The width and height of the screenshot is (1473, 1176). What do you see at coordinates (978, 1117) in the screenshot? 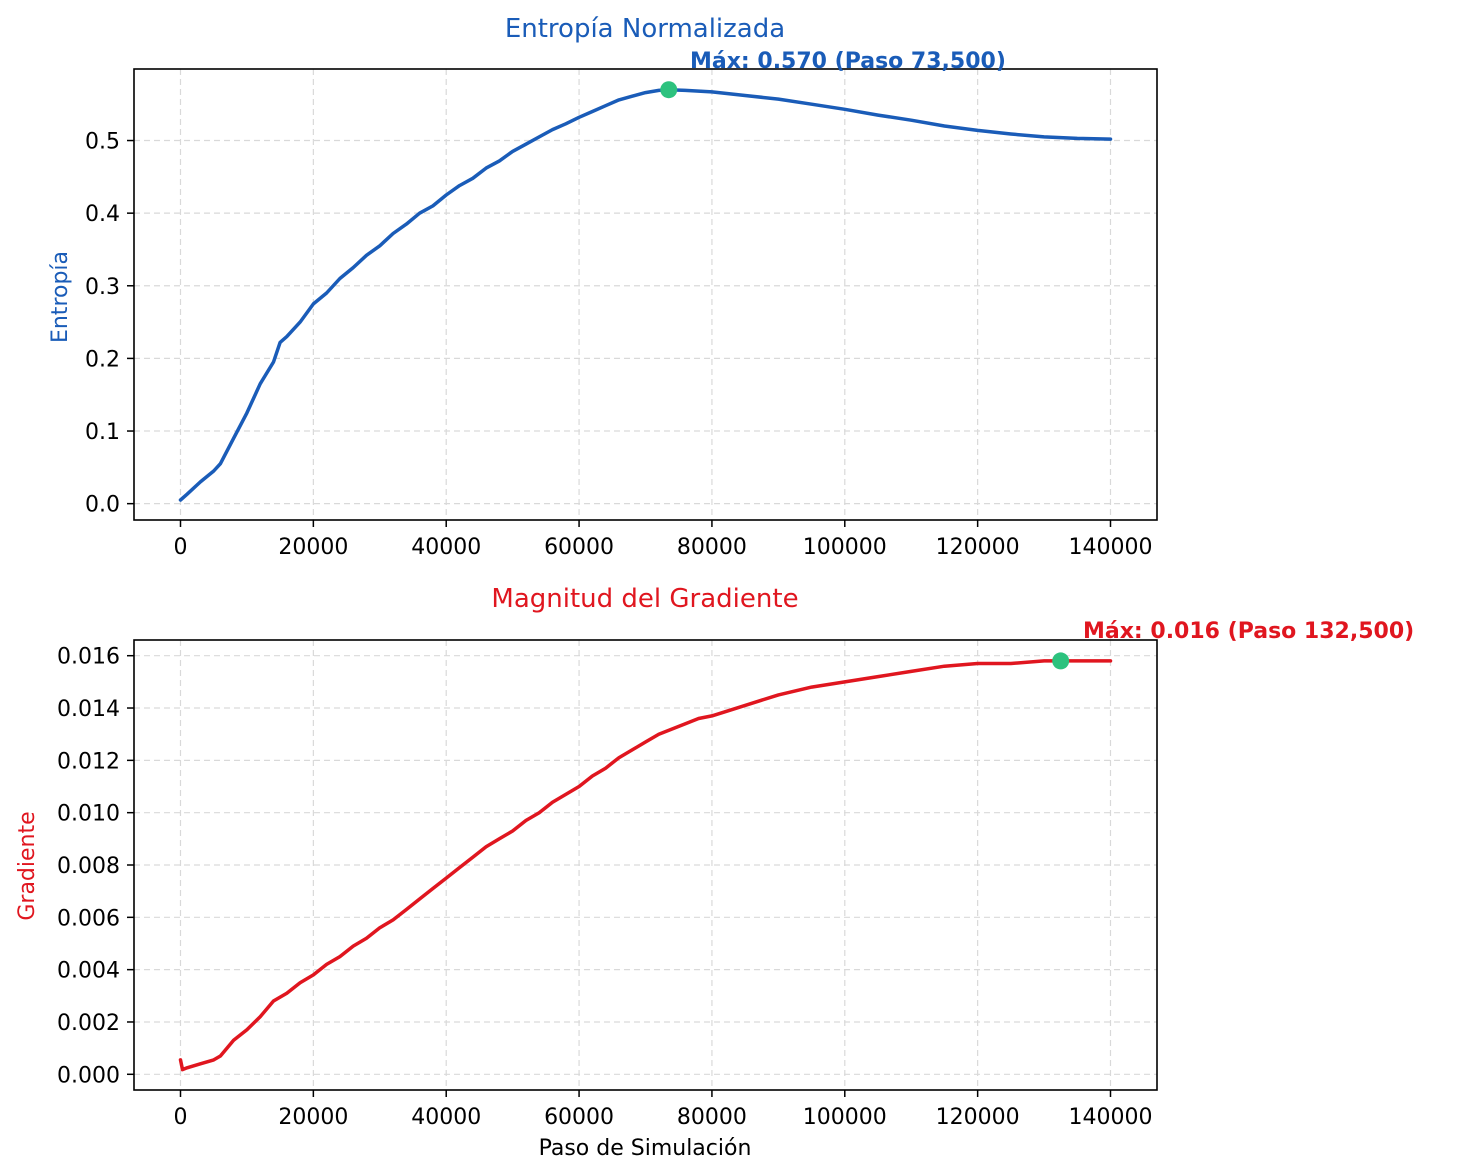
I see `gradient-x-tick-label-6: 120000` at bounding box center [978, 1117].